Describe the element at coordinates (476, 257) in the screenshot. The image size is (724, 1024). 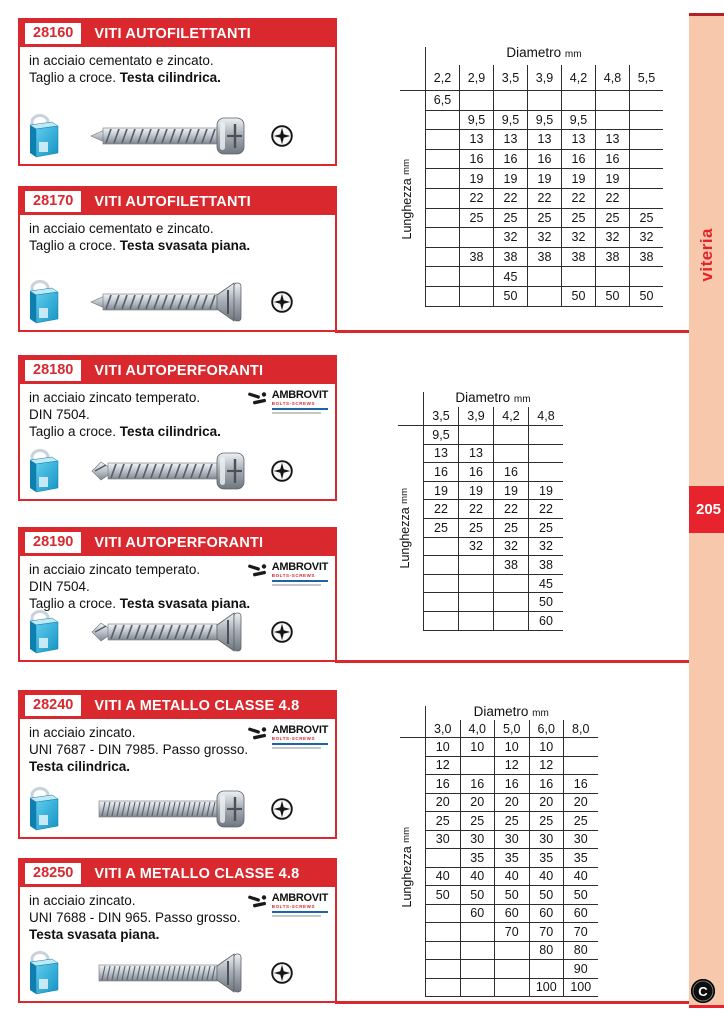
I see `table-cell: 38` at that location.